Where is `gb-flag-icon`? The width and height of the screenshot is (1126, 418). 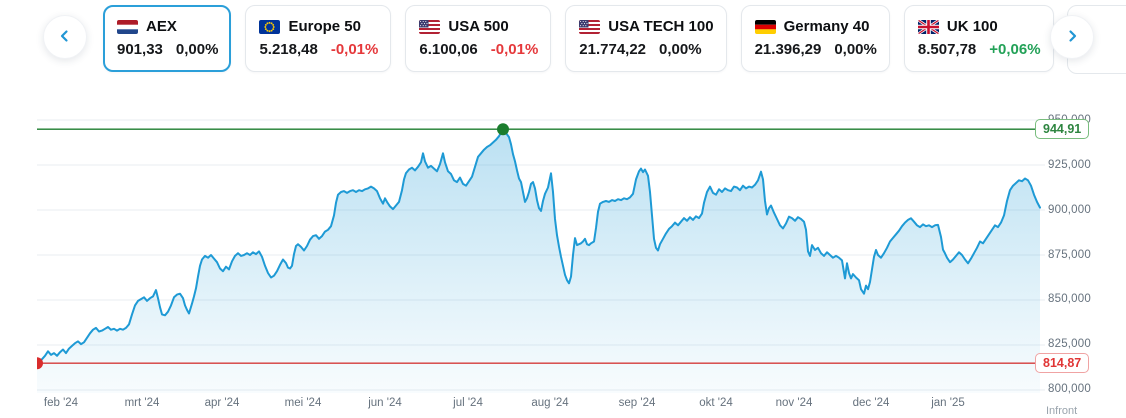
gb-flag-icon is located at coordinates (928, 26).